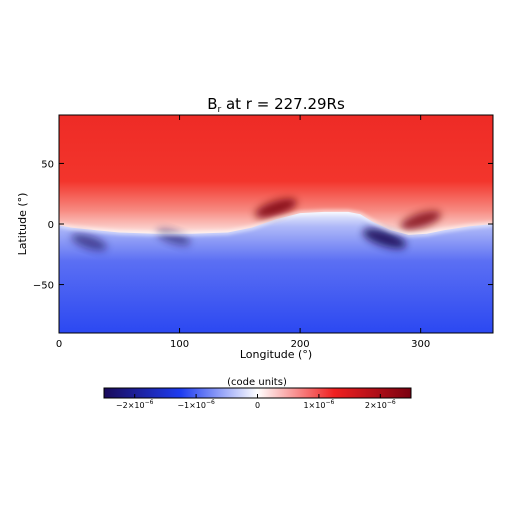 The width and height of the screenshot is (512, 512). Describe the element at coordinates (276, 105) in the screenshot. I see `chart-title: Br at r = 227.29Rs` at that location.